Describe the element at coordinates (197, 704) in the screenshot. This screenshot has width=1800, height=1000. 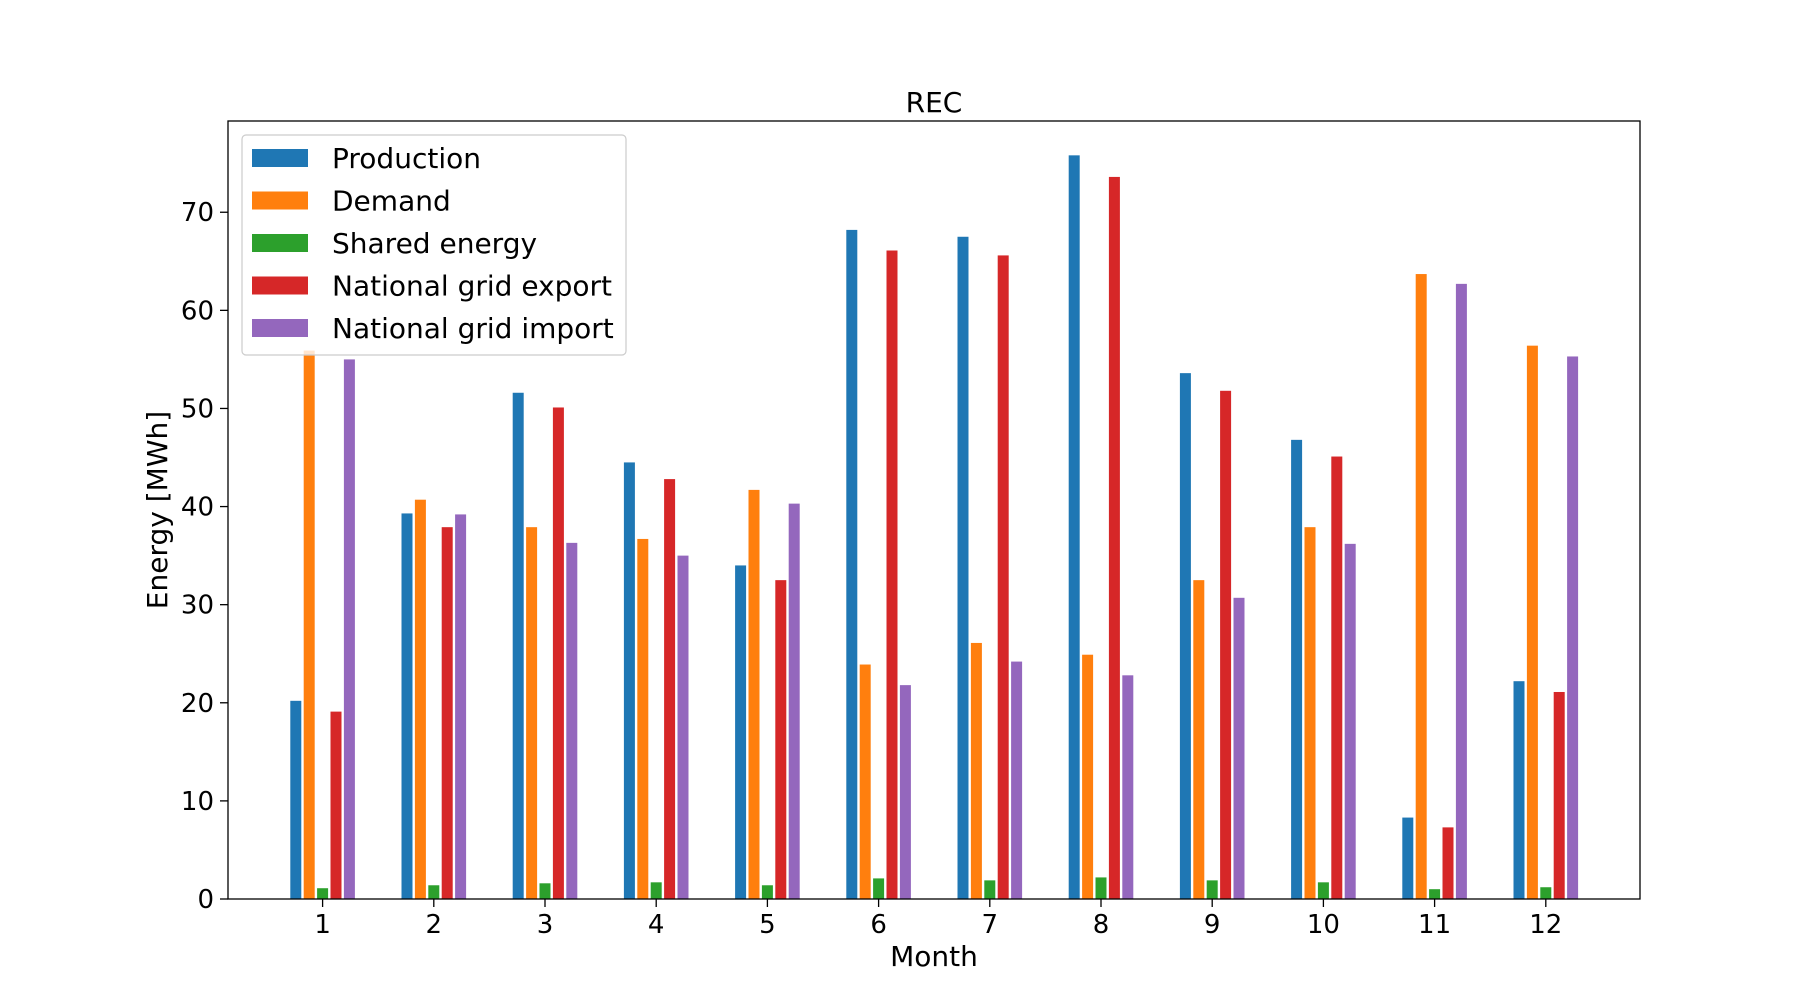
I see `y-tick-label: 20` at that location.